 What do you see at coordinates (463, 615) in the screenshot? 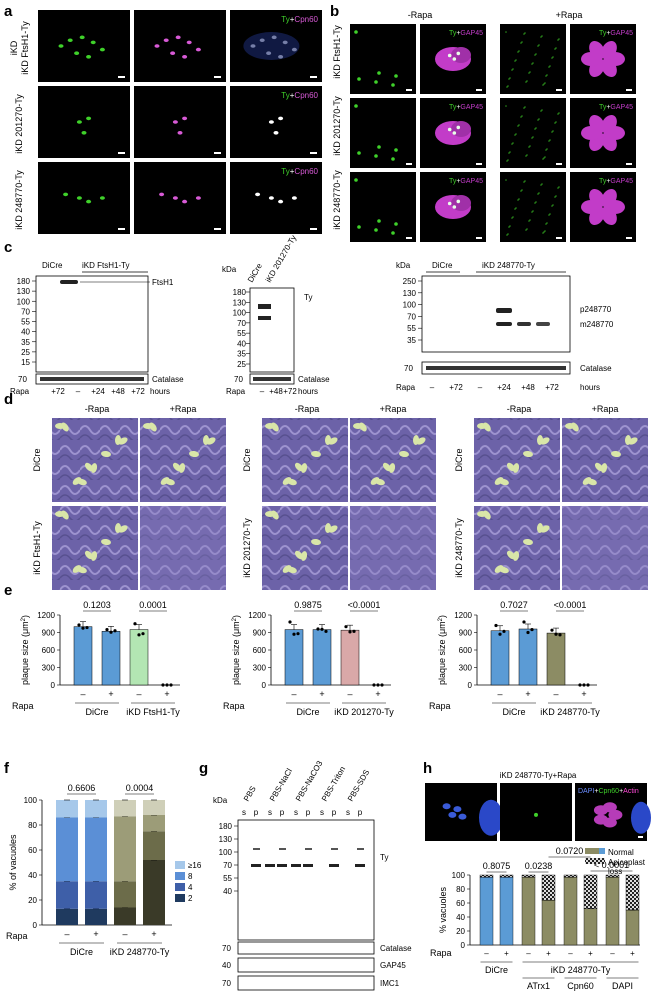
I see `y-tick-label: 1200` at bounding box center [463, 615].